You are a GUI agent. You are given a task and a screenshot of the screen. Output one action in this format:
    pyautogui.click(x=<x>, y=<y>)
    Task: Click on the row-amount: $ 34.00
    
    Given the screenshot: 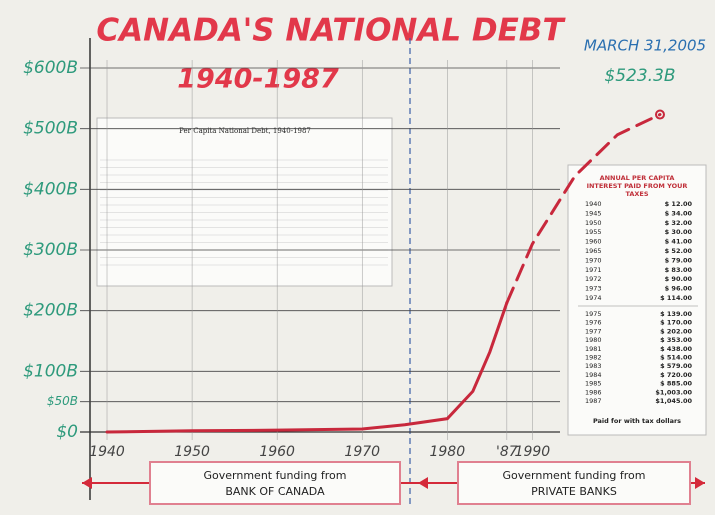 What is the action you would take?
    pyautogui.click(x=679, y=213)
    